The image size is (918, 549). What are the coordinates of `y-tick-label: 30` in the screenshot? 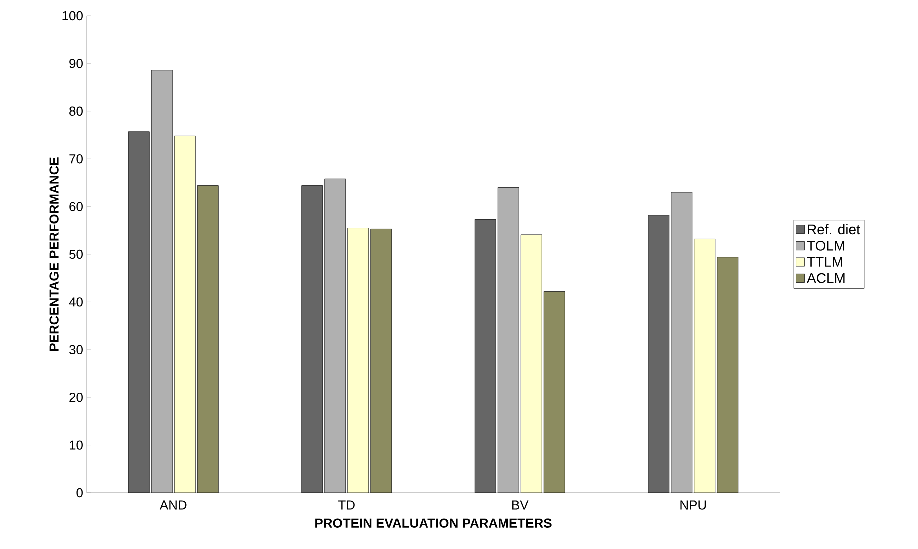 It's located at (76, 349).